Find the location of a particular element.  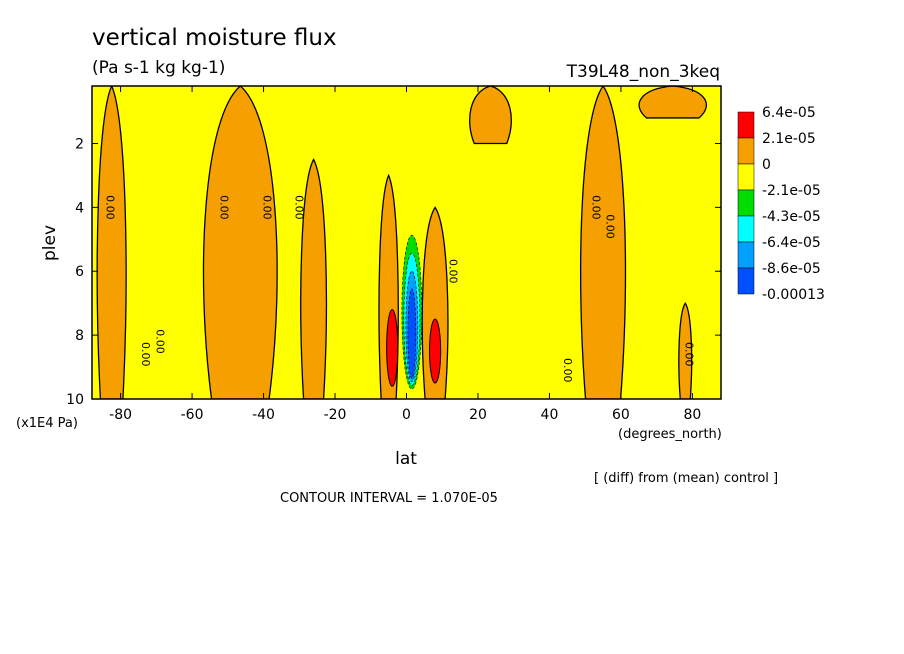

x-tick-label: -20 is located at coordinates (335, 415).